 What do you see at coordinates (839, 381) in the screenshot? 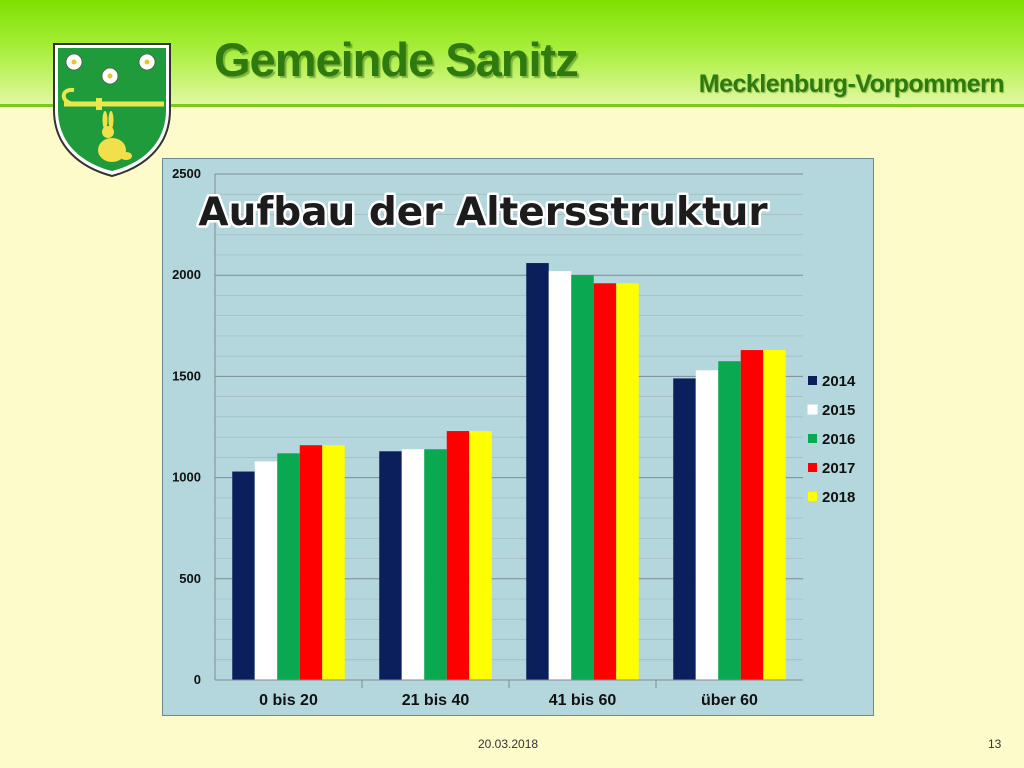
I see `legend-label: 2014` at bounding box center [839, 381].